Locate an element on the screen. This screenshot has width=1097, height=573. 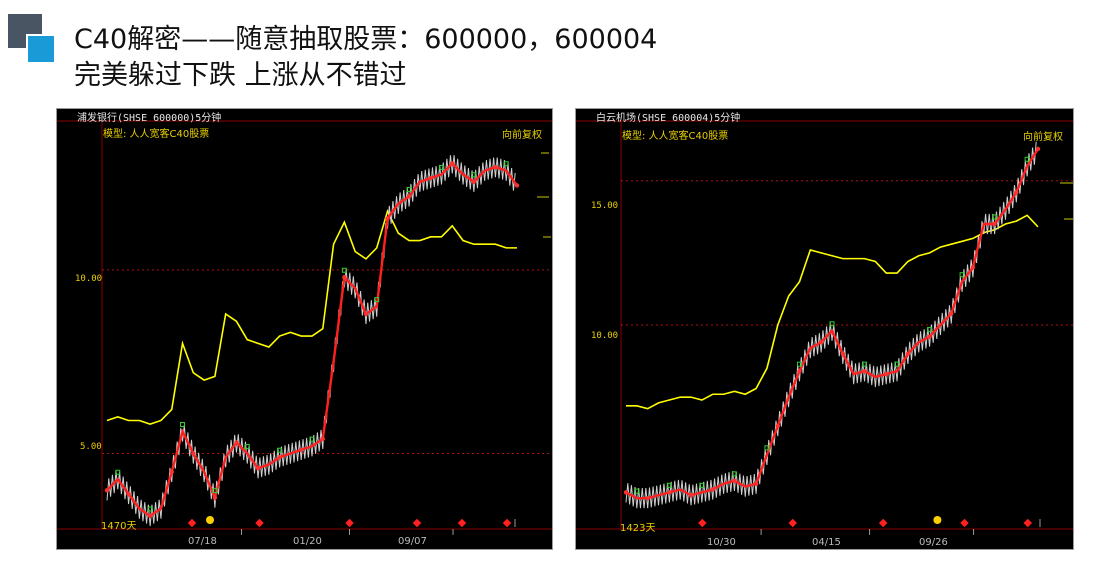
signal-dot is located at coordinates (210, 520).